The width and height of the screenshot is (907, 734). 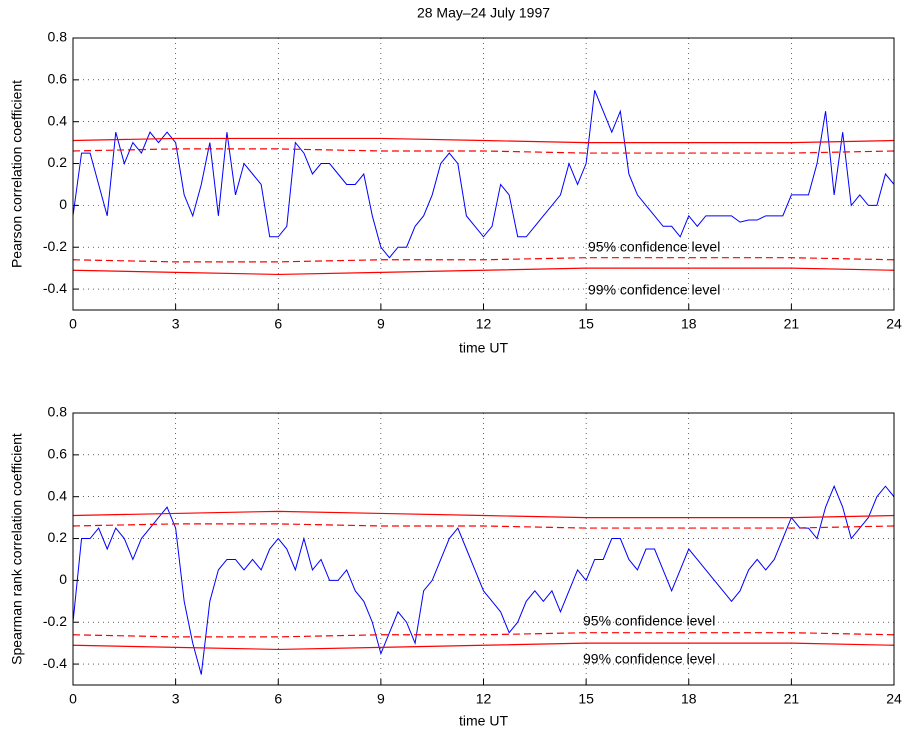 I want to click on y-axis-label: Pearson correlation coefficient, so click(x=17, y=174).